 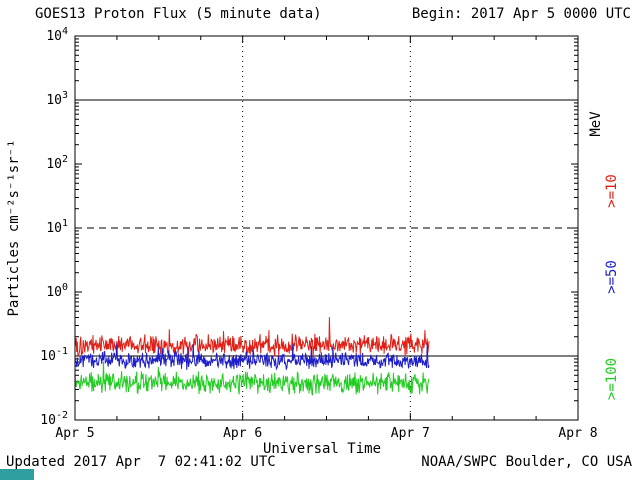 What do you see at coordinates (521, 14) in the screenshot?
I see `begin-timestamp: Begin: 2017 Apr 5 0000 UTC` at bounding box center [521, 14].